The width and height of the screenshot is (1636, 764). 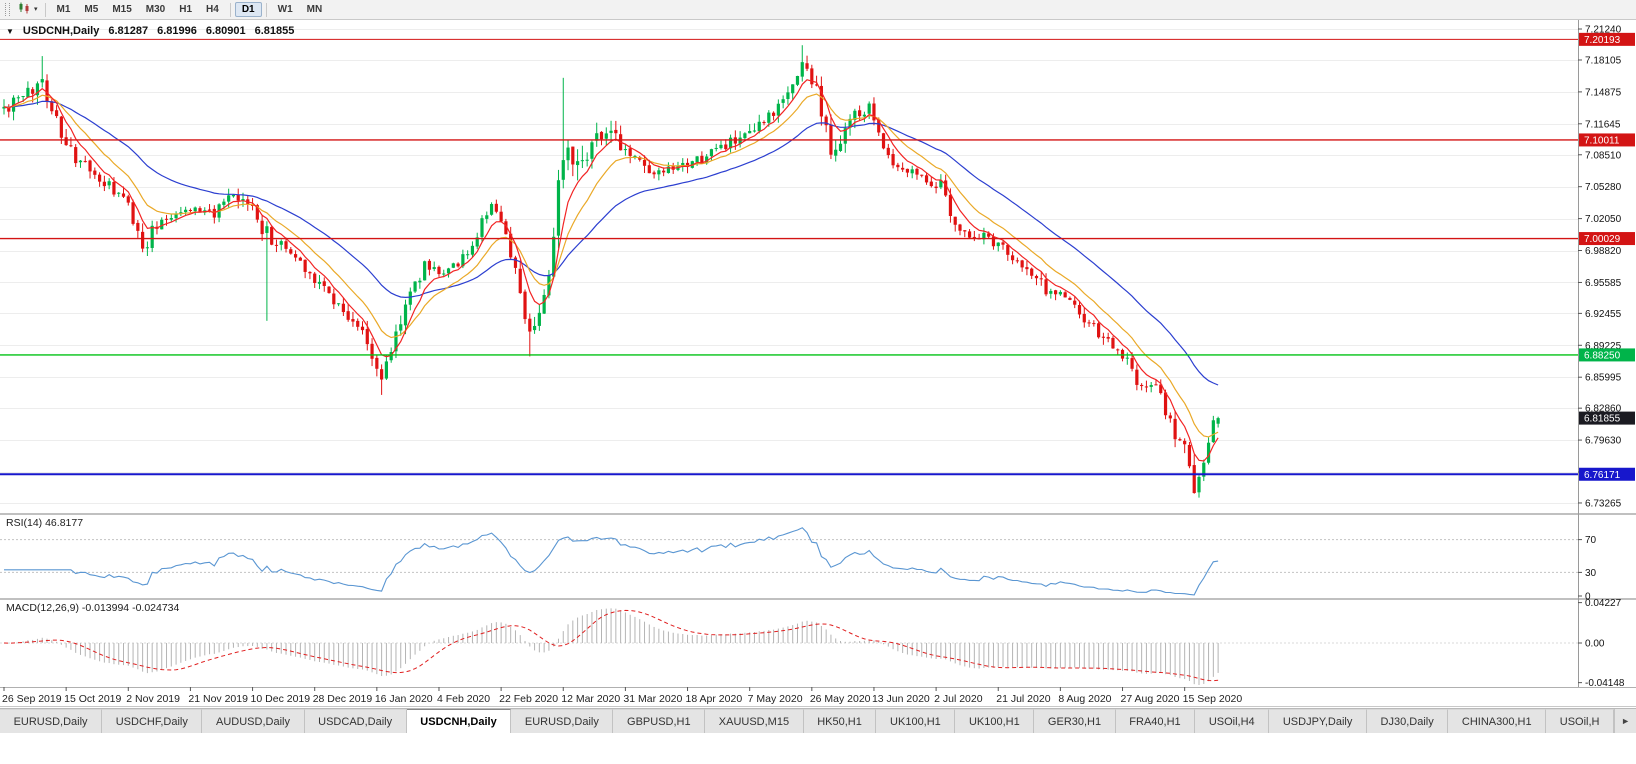 I want to click on chart-tab-usdjpy-daily: USDJPY,Daily, so click(x=1318, y=721).